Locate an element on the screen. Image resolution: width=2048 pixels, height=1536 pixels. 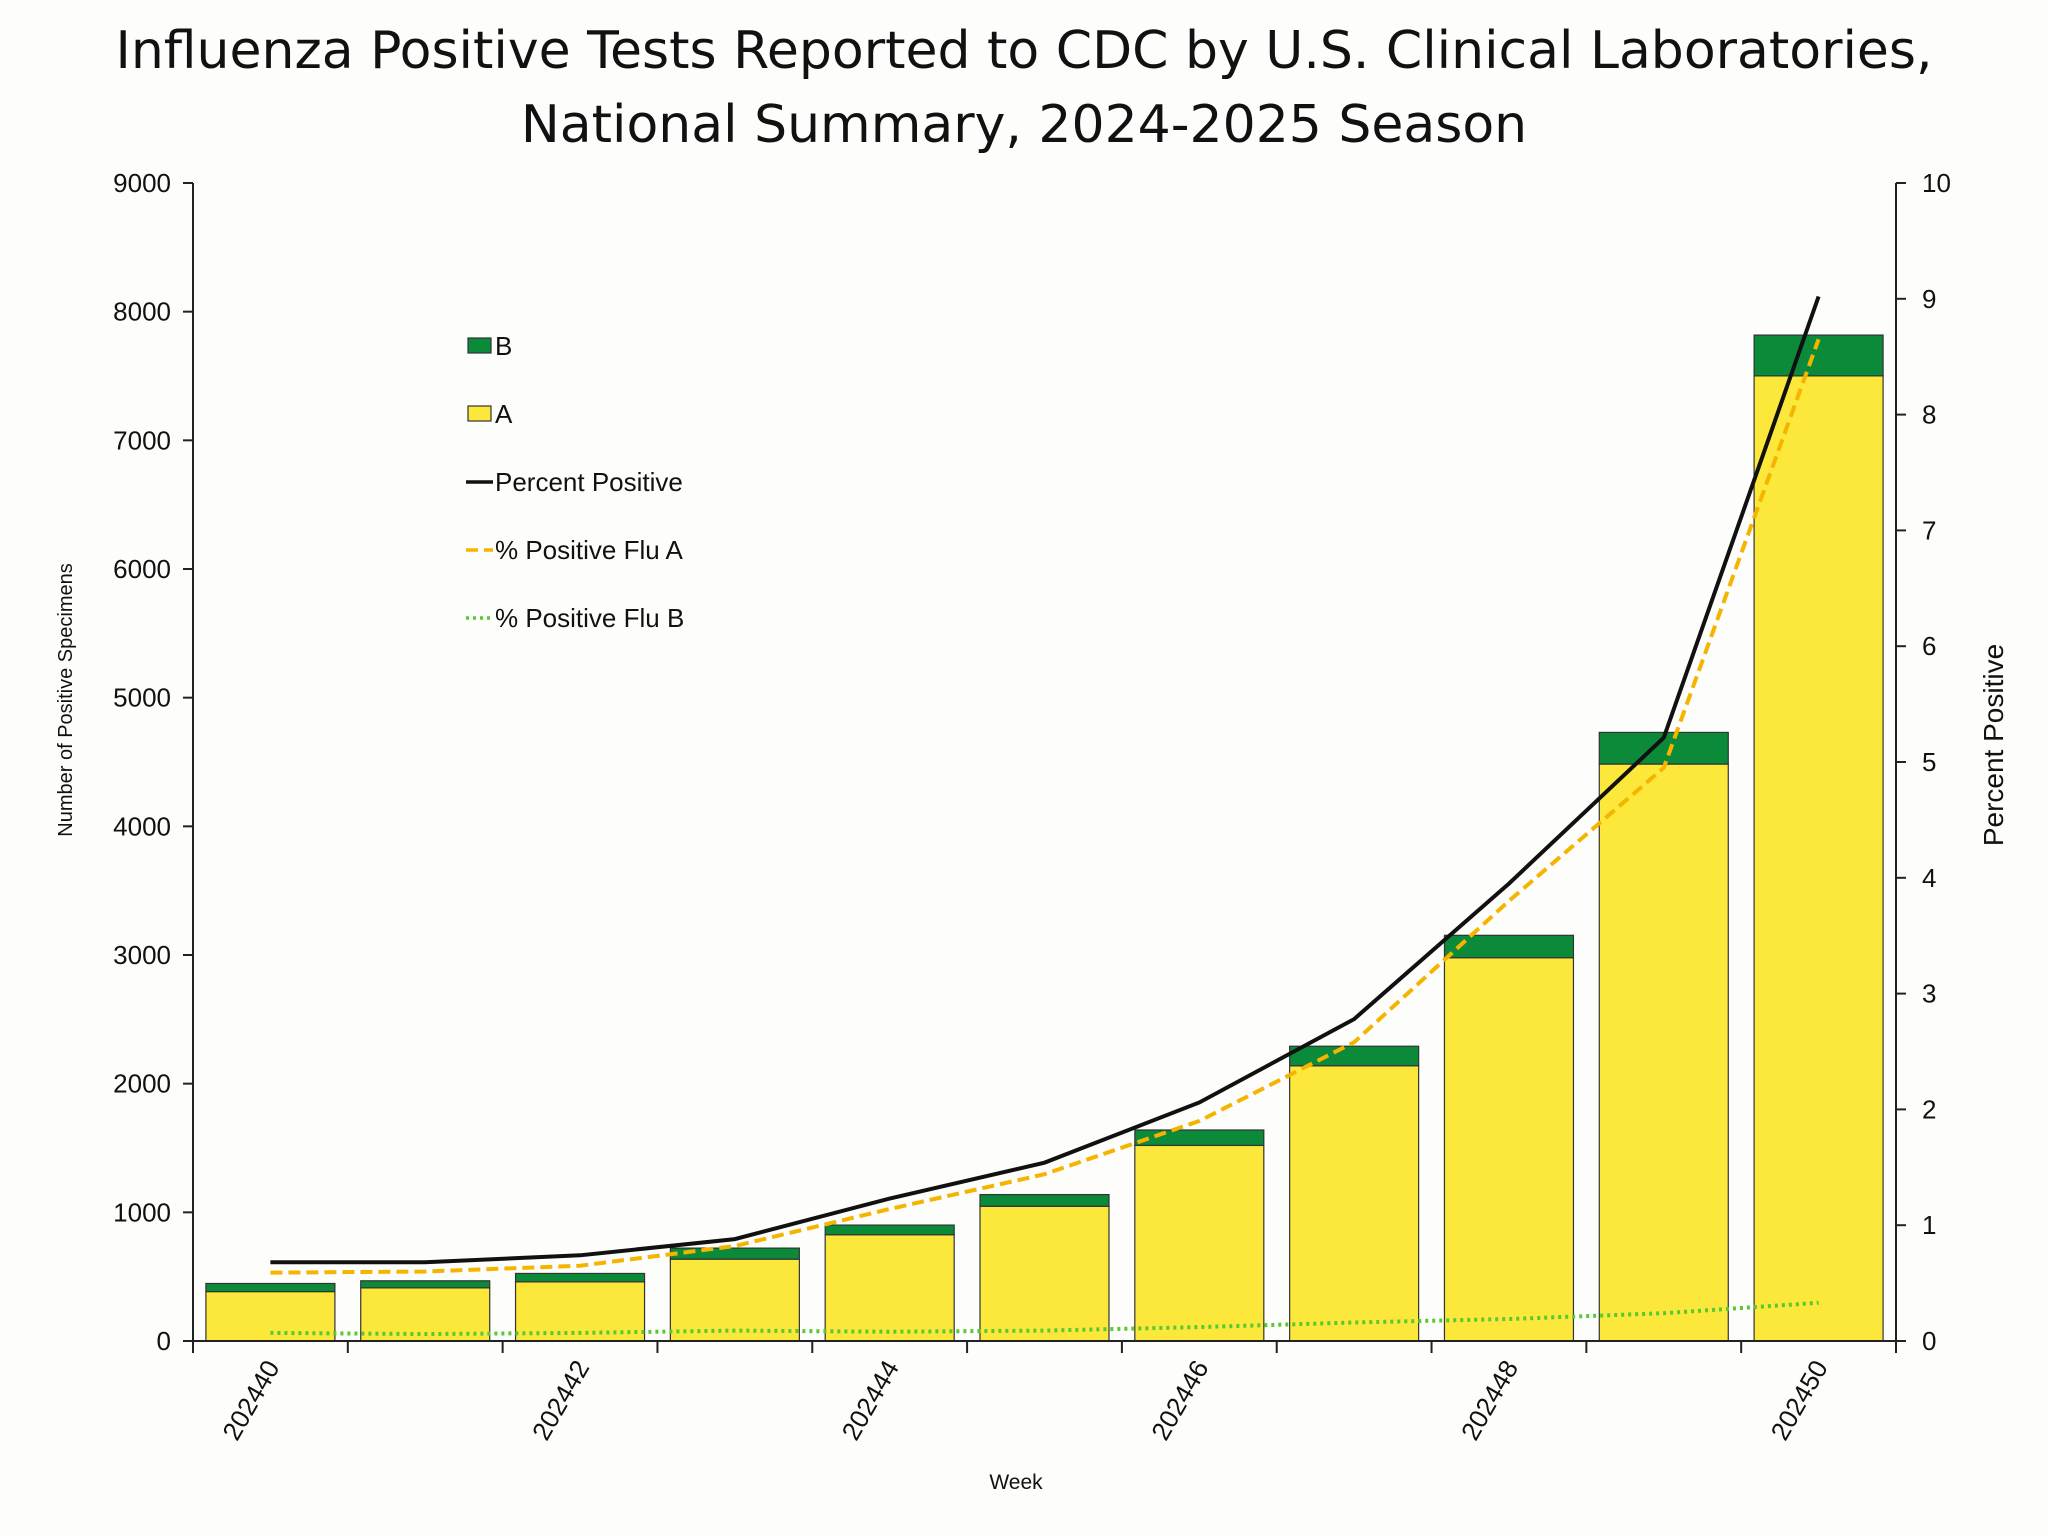
y-tick-label: 4000 is located at coordinates (142, 826).